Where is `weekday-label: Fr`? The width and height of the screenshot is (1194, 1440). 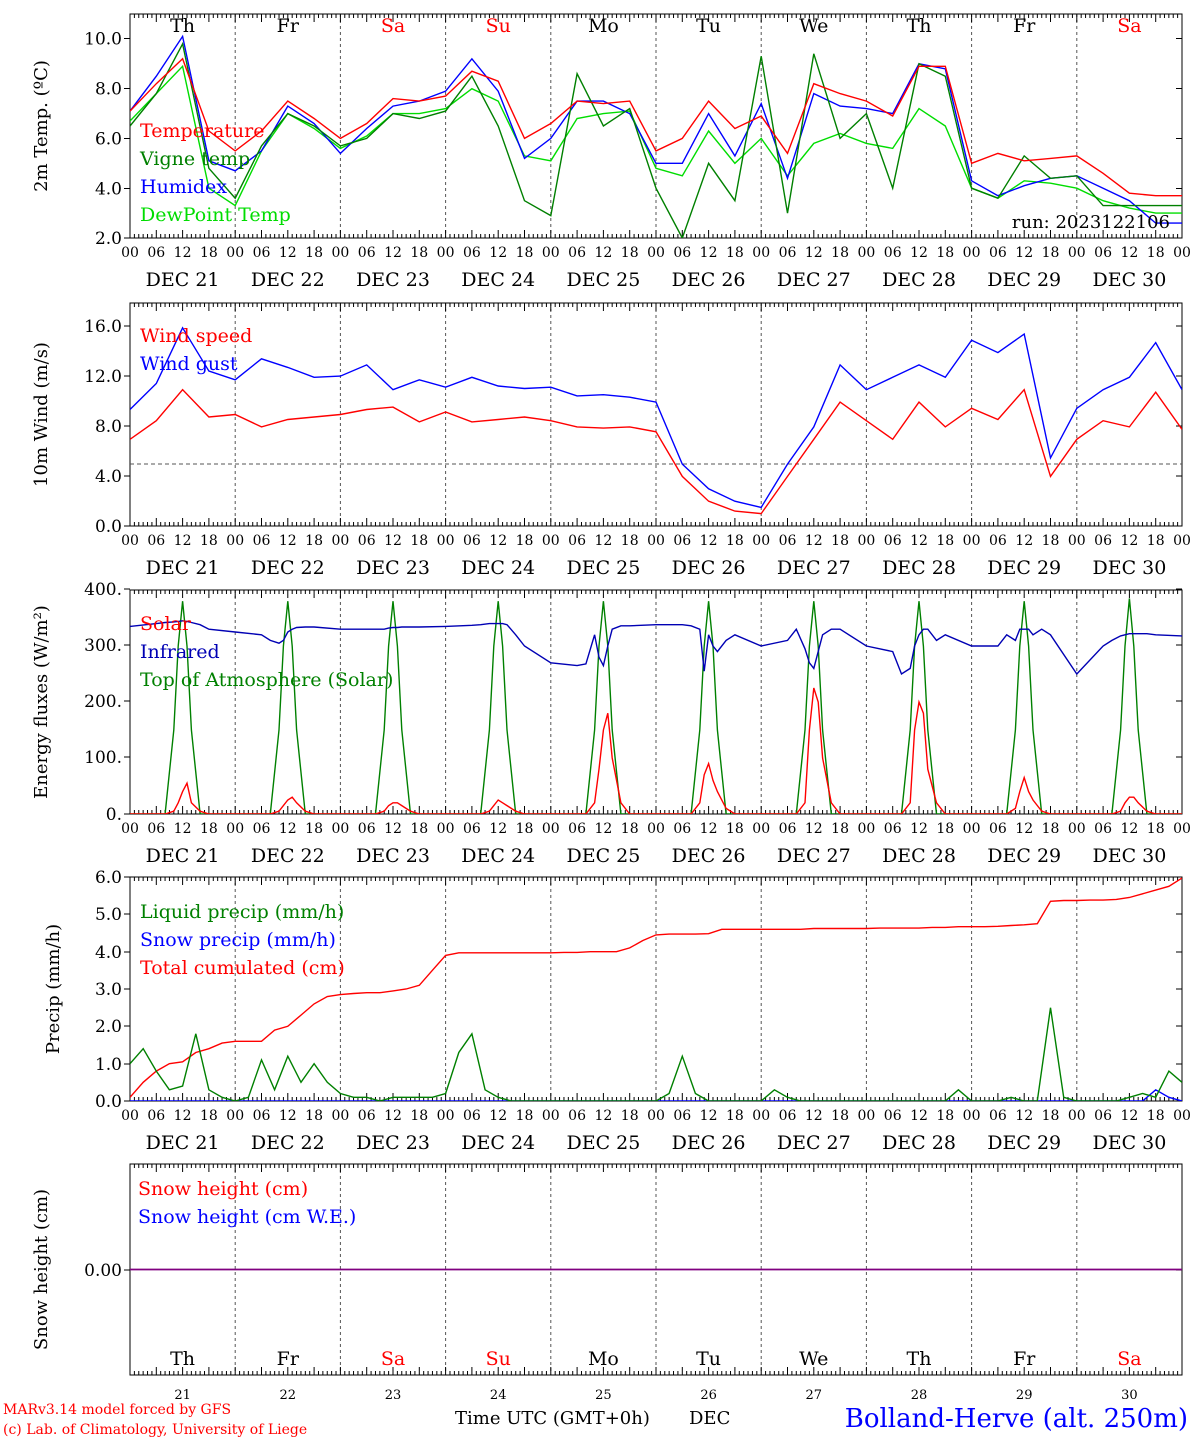
weekday-label: Fr is located at coordinates (1024, 26).